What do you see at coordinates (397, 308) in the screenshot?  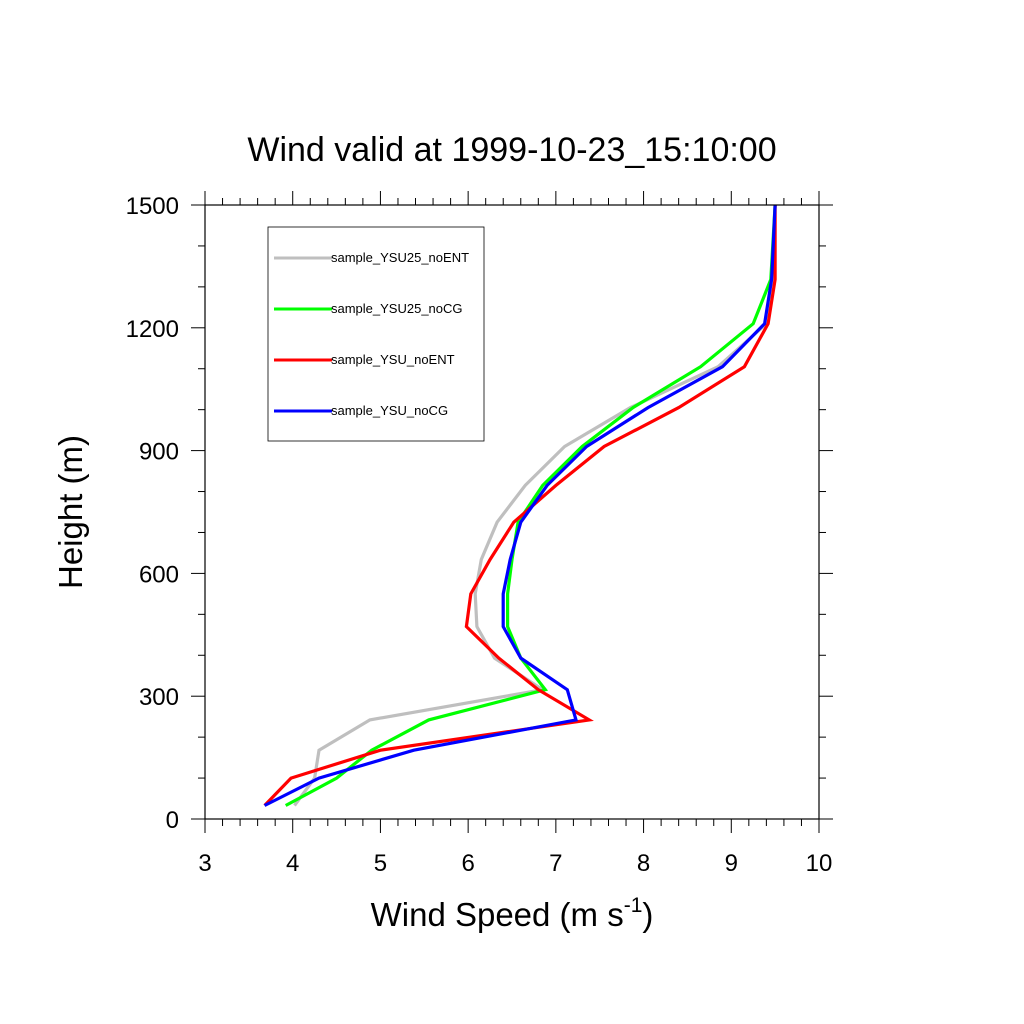 I see `legend-label: sample_YSU25_noCG` at bounding box center [397, 308].